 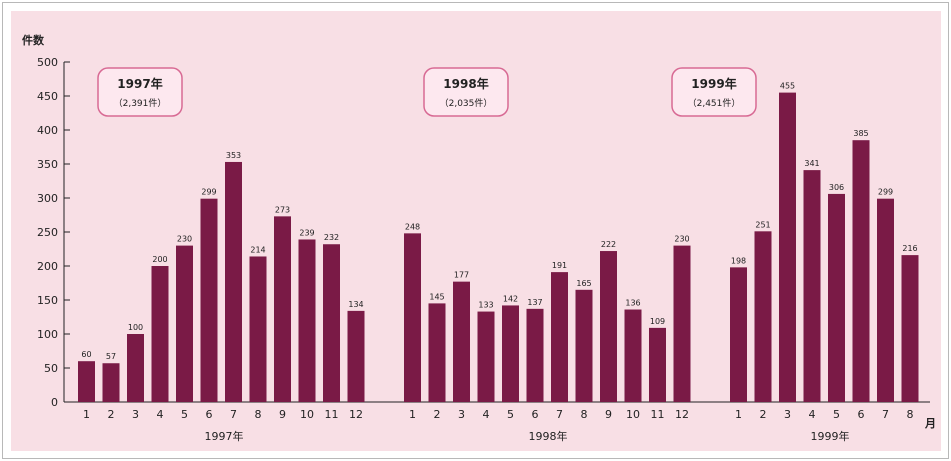 I want to click on bar-value-label: 230, so click(x=681, y=239).